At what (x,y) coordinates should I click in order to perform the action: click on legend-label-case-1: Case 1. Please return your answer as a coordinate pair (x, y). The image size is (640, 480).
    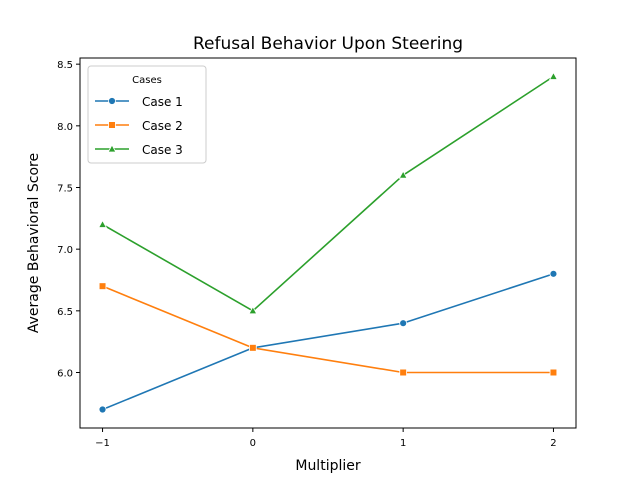
    Looking at the image, I should click on (162, 102).